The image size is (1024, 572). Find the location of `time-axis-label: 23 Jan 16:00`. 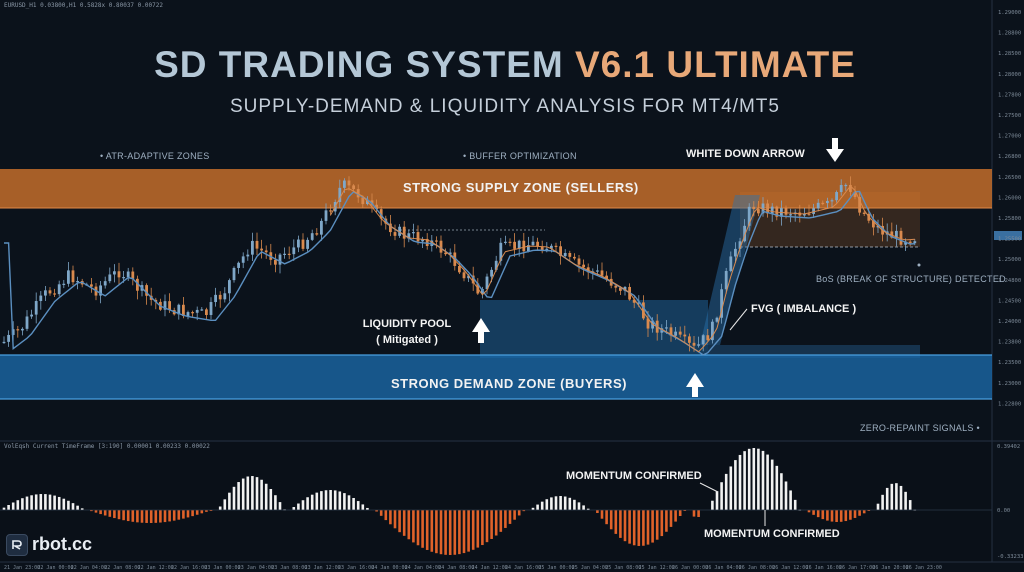

time-axis-label: 23 Jan 16:00 is located at coordinates (356, 568).